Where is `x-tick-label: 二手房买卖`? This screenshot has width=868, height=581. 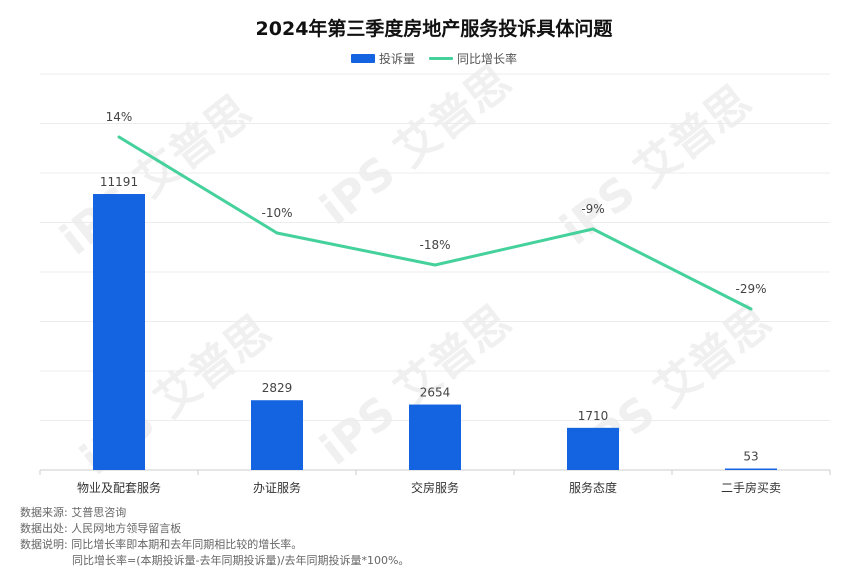 x-tick-label: 二手房买卖 is located at coordinates (751, 487).